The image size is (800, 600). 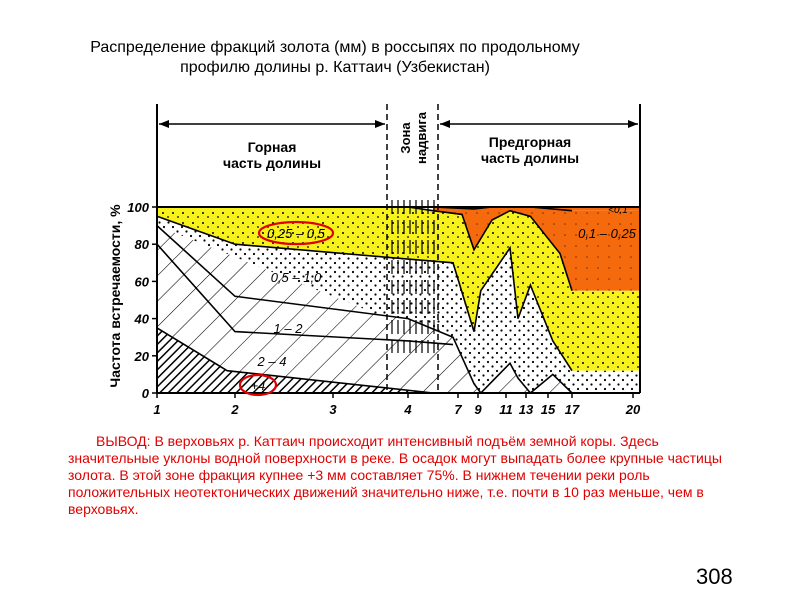 What do you see at coordinates (572, 409) in the screenshot?
I see `x-tick-label: 17` at bounding box center [572, 409].